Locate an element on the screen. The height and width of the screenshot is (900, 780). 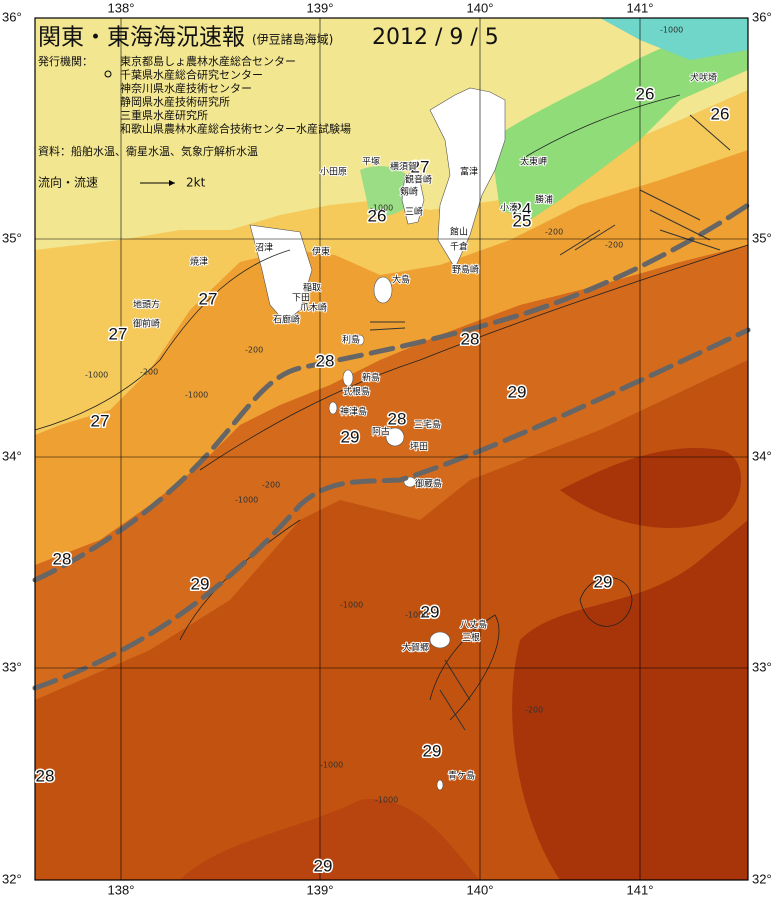
lon-label: 141° is located at coordinates (640, 7).